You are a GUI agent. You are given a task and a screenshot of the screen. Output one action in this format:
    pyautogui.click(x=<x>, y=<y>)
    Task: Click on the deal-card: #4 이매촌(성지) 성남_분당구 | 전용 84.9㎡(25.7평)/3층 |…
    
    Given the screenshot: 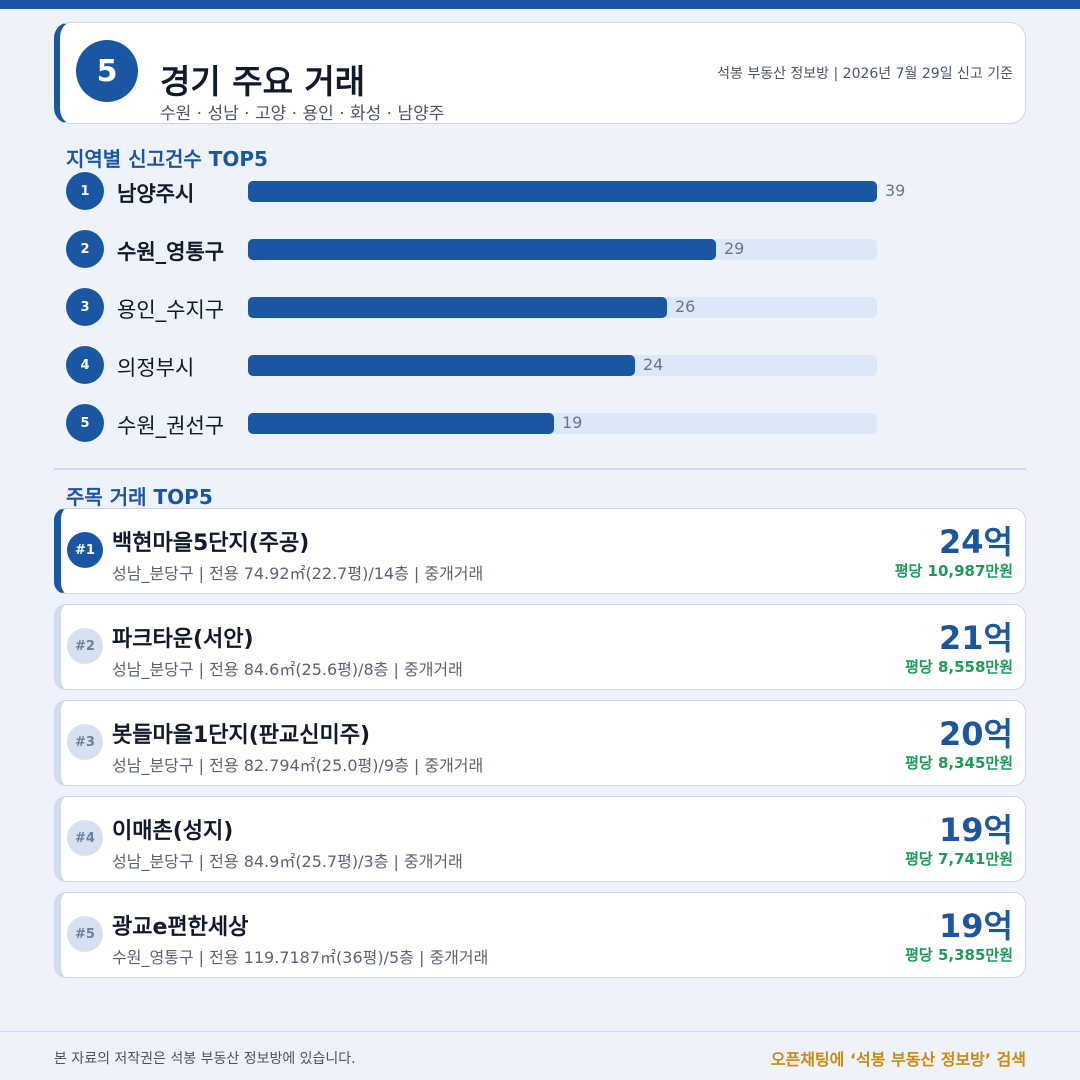 What is the action you would take?
    pyautogui.click(x=540, y=839)
    